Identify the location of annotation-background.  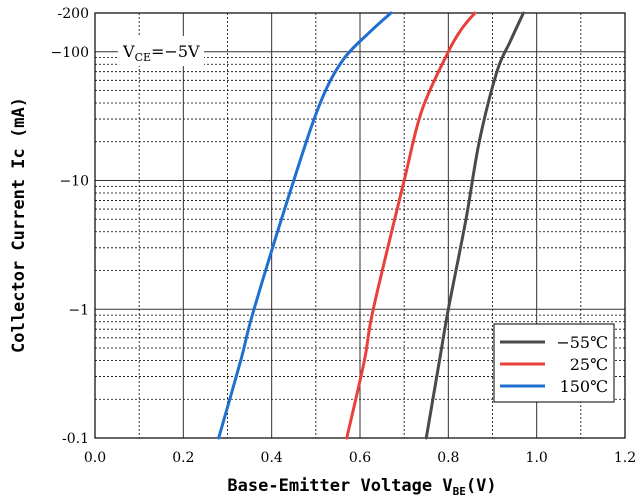
(161, 51).